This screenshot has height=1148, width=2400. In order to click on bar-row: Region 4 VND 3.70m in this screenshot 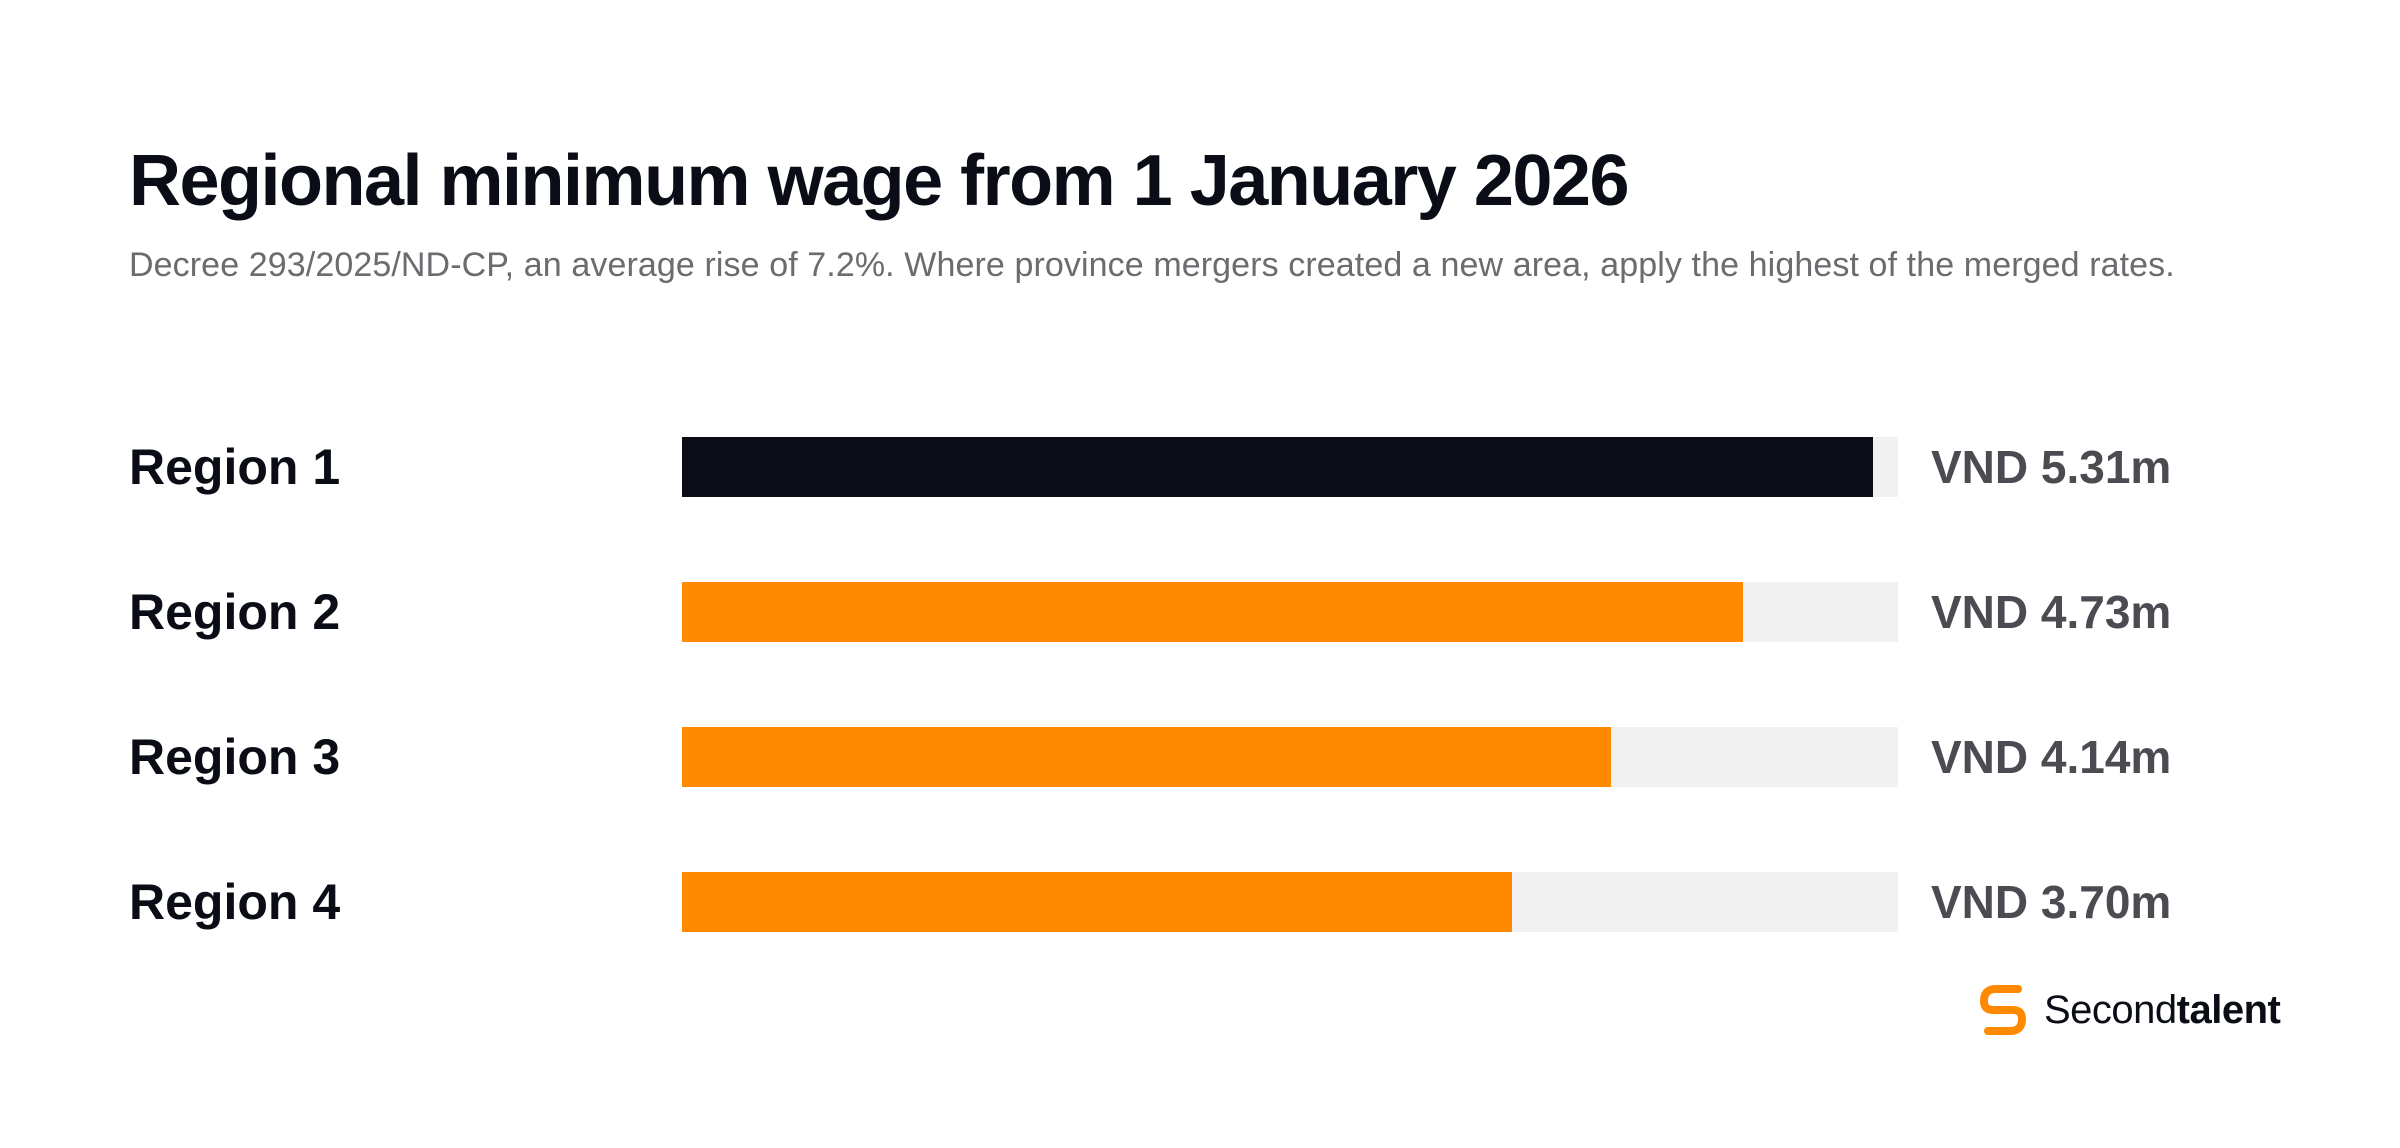, I will do `click(1200, 902)`.